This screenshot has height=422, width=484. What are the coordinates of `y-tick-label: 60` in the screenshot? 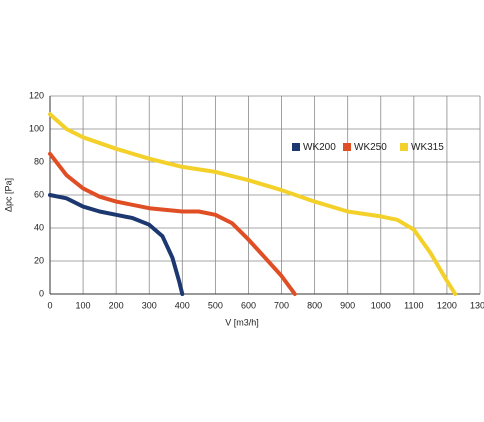 It's located at (39, 194).